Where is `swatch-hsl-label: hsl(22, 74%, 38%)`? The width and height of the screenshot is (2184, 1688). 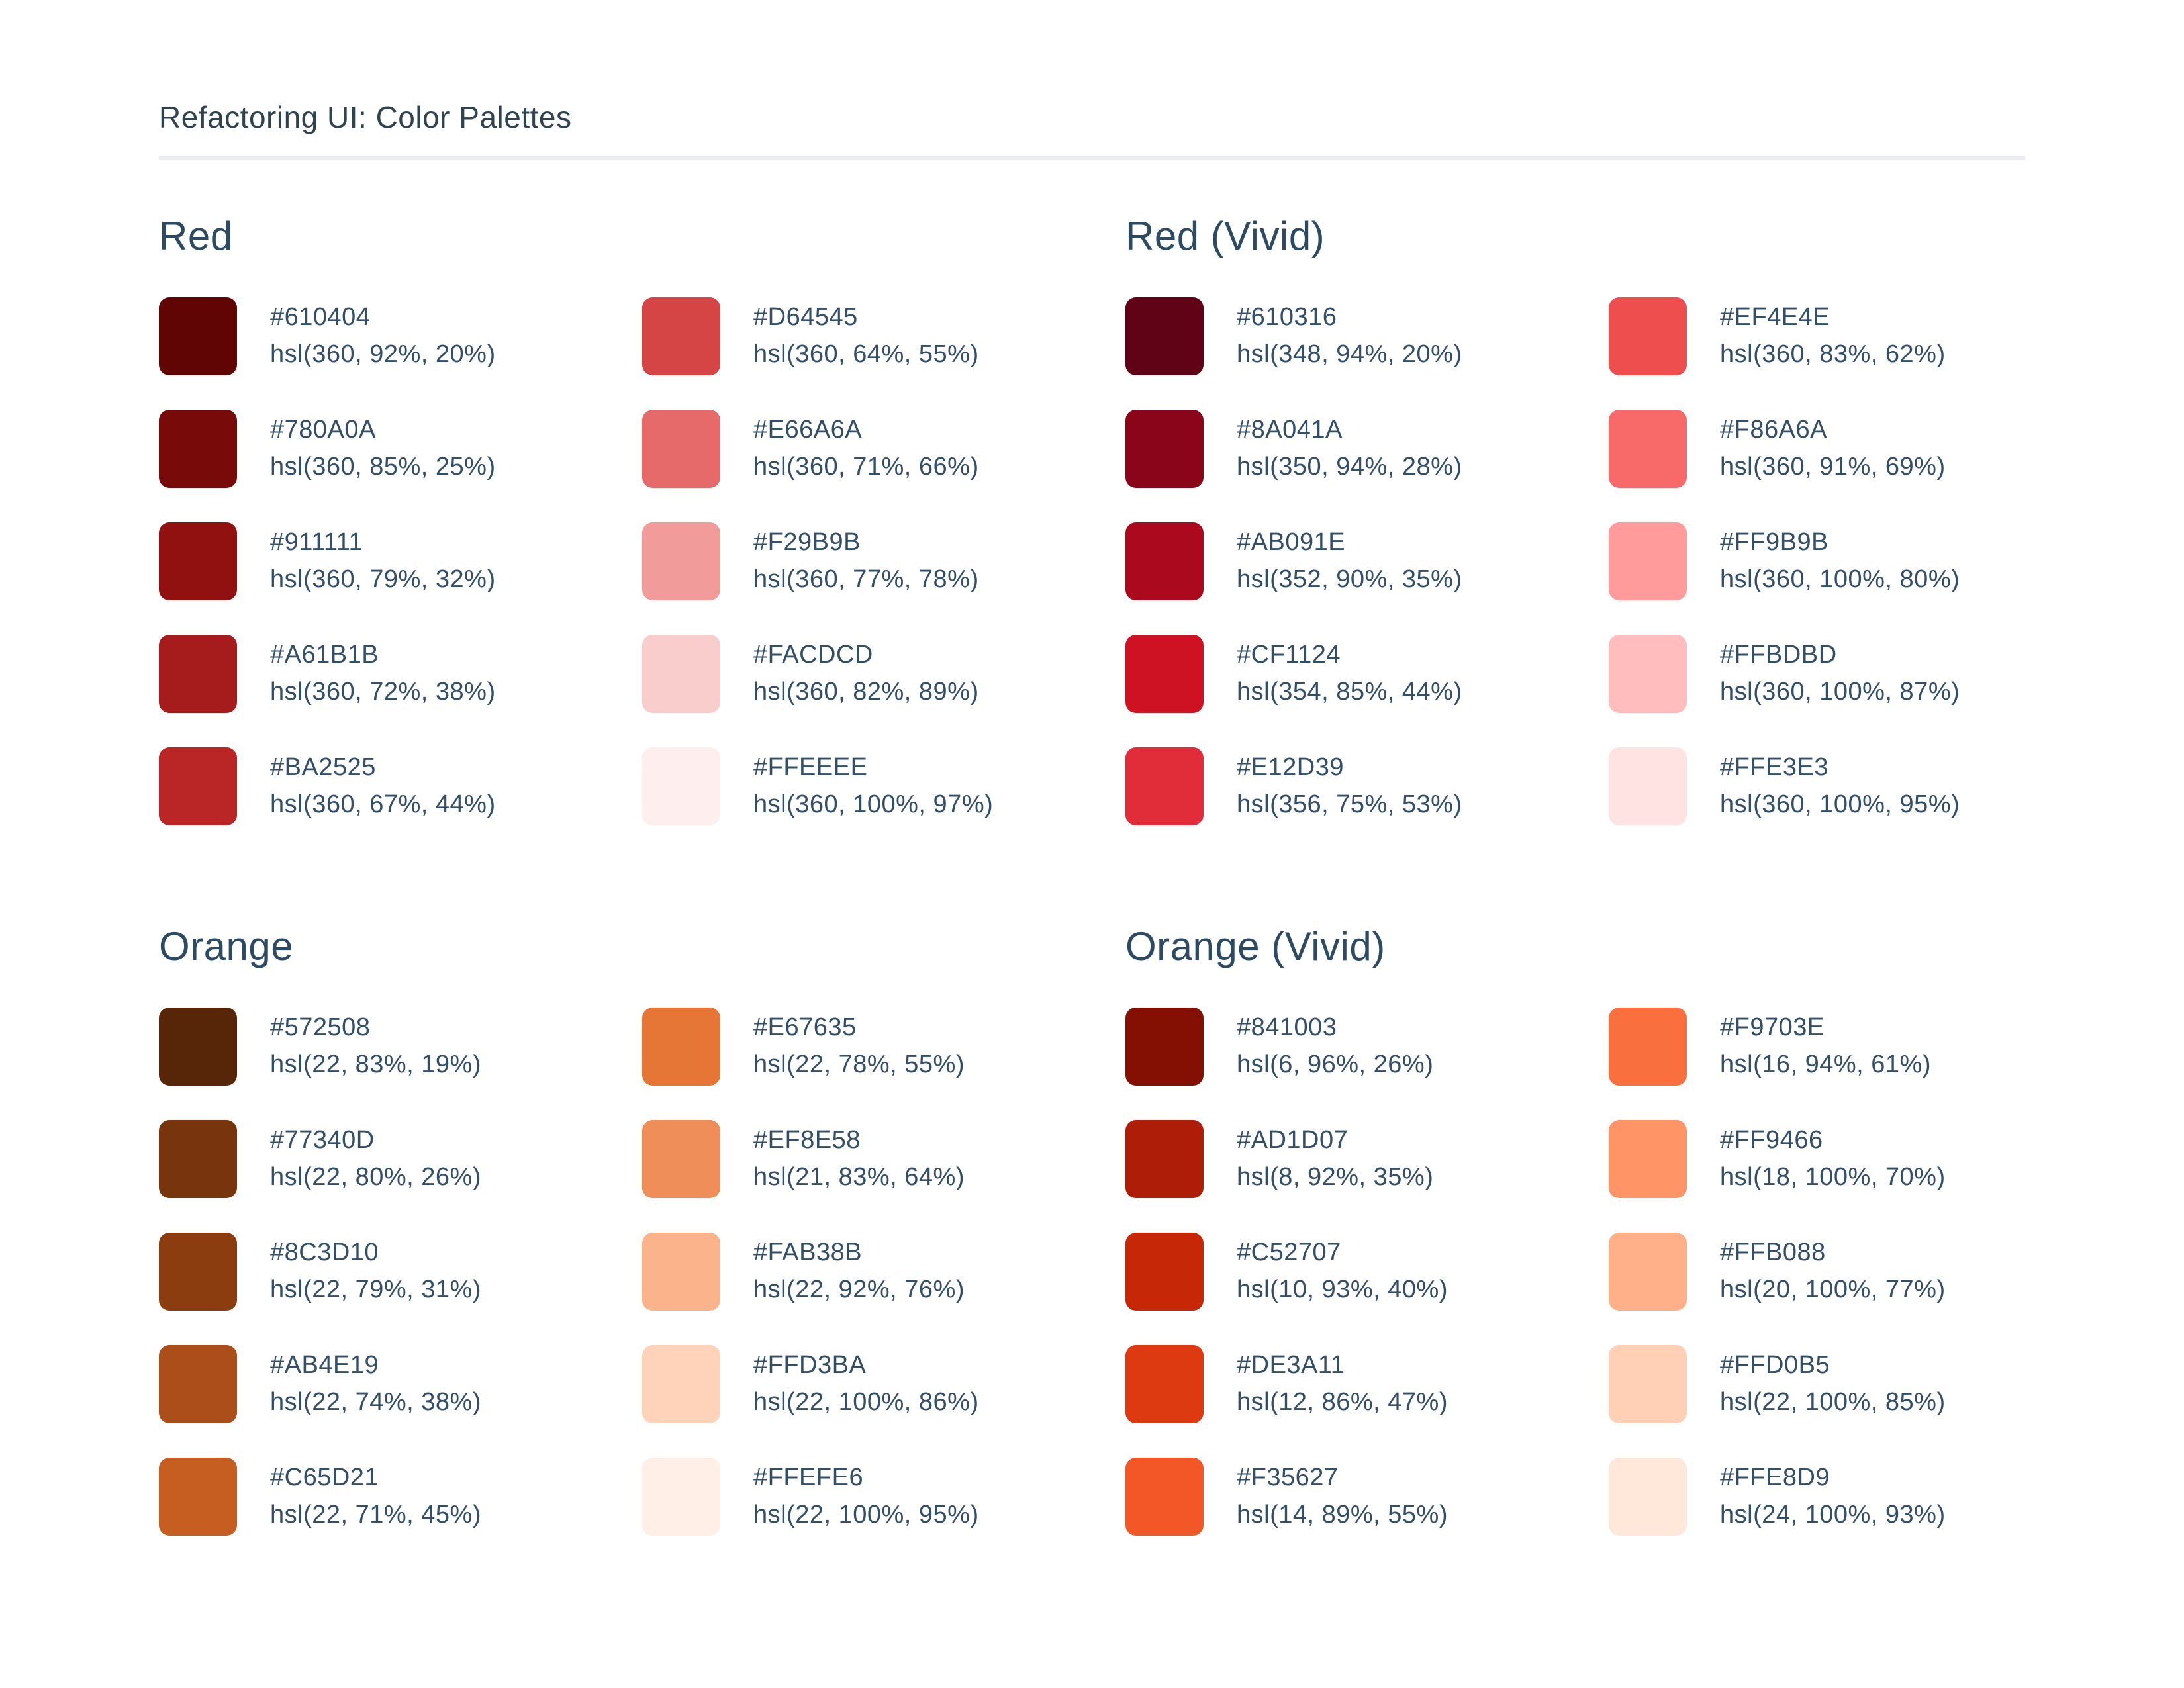 swatch-hsl-label: hsl(22, 74%, 38%) is located at coordinates (375, 1402).